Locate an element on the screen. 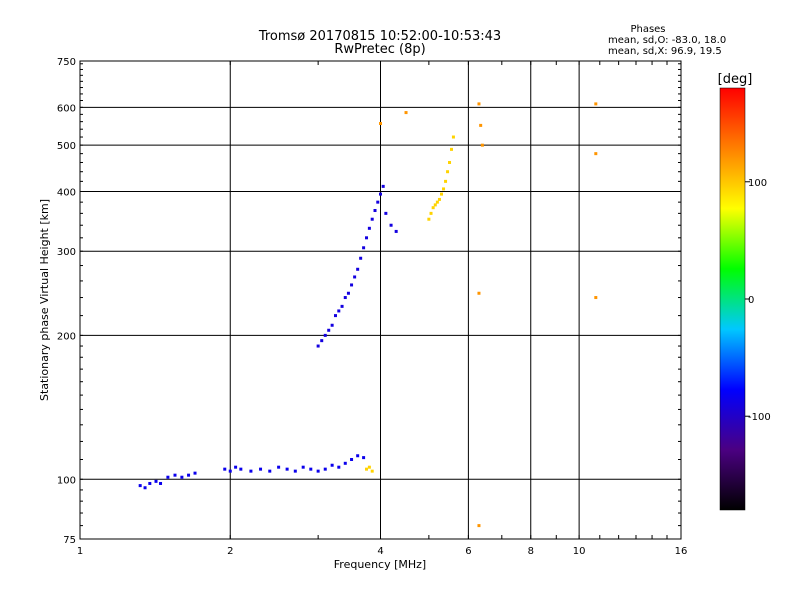 The image size is (800, 600). y-tick-label: 75 is located at coordinates (69, 540).